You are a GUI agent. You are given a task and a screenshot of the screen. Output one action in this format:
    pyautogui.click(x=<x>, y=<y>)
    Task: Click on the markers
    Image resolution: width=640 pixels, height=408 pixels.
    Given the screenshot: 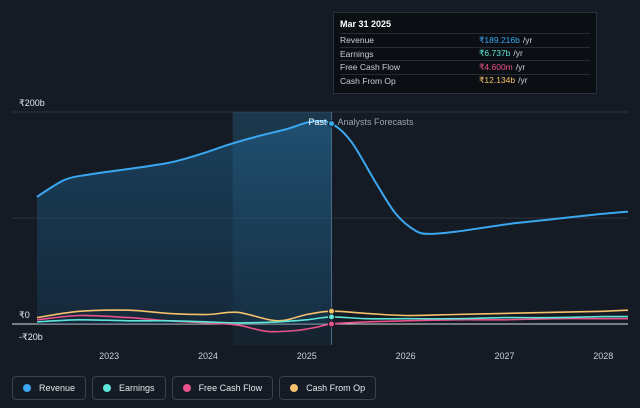 What is the action you would take?
    pyautogui.click(x=332, y=224)
    